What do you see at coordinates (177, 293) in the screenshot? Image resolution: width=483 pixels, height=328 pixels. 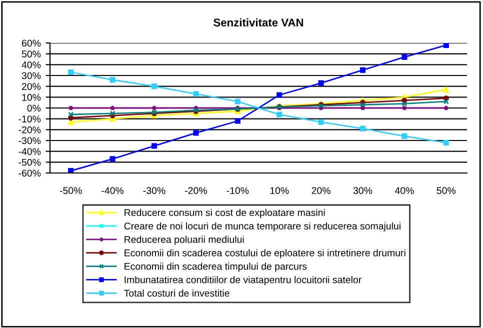 I see `legend-label: Total costuri de investitie` at bounding box center [177, 293].